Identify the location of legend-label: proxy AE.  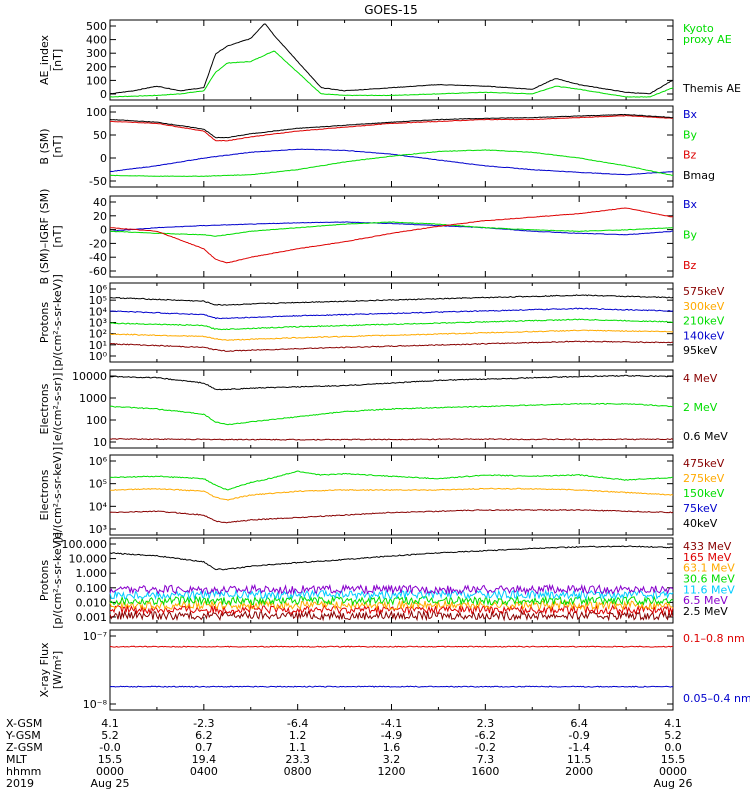
(707, 39).